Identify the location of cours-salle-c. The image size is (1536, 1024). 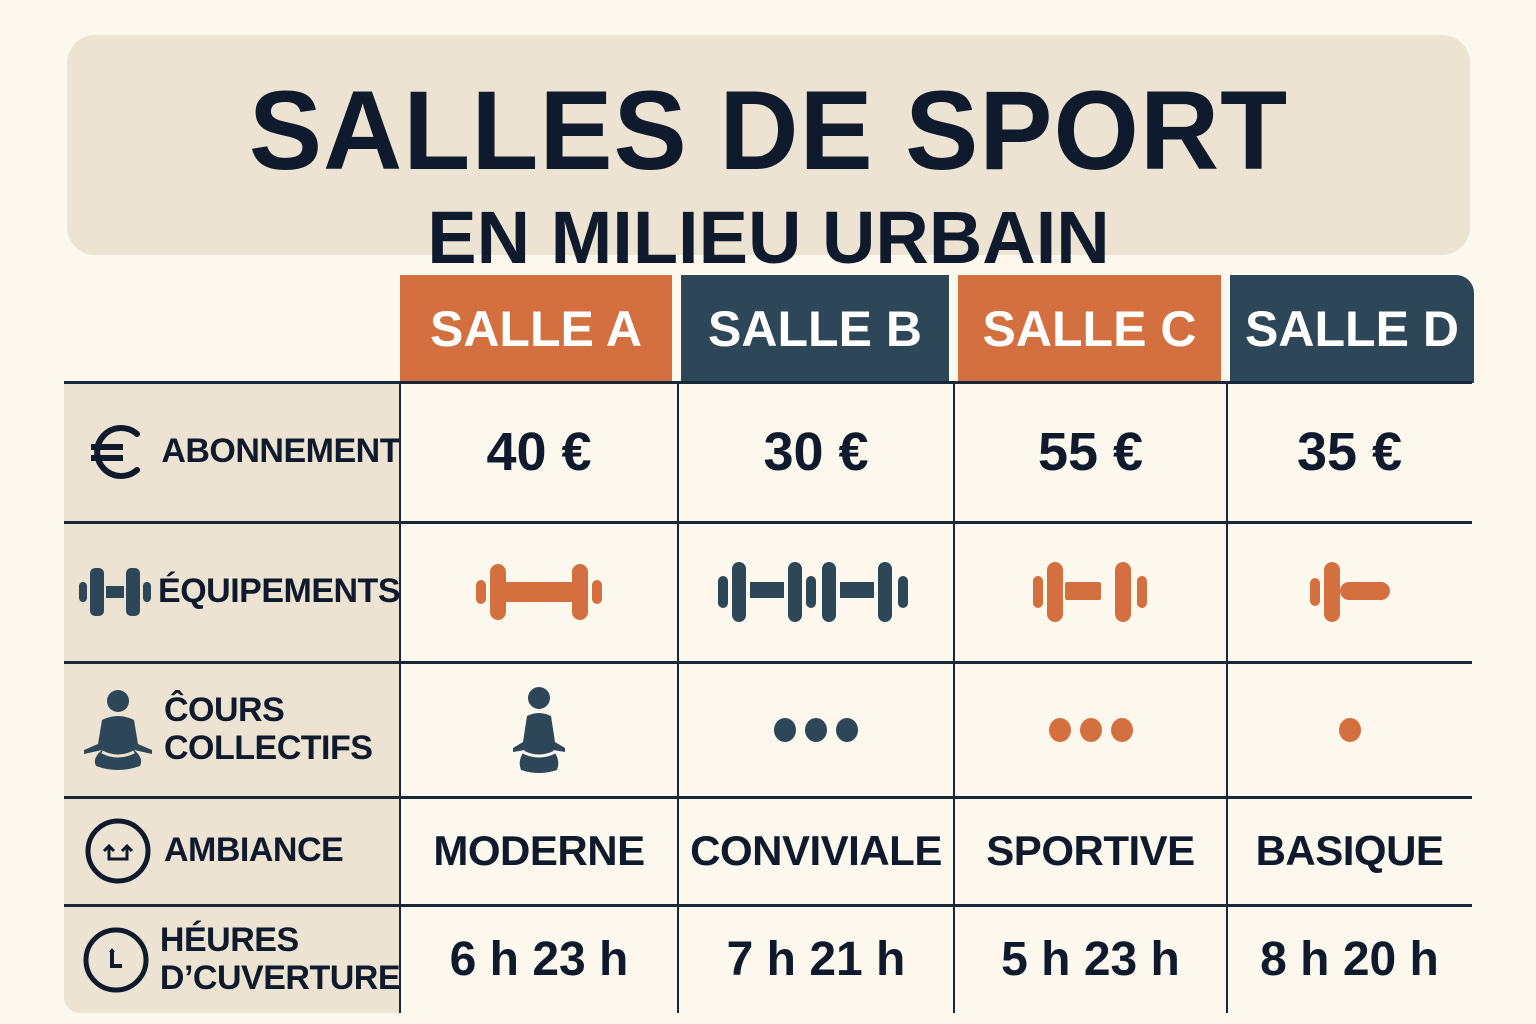
(1090, 729).